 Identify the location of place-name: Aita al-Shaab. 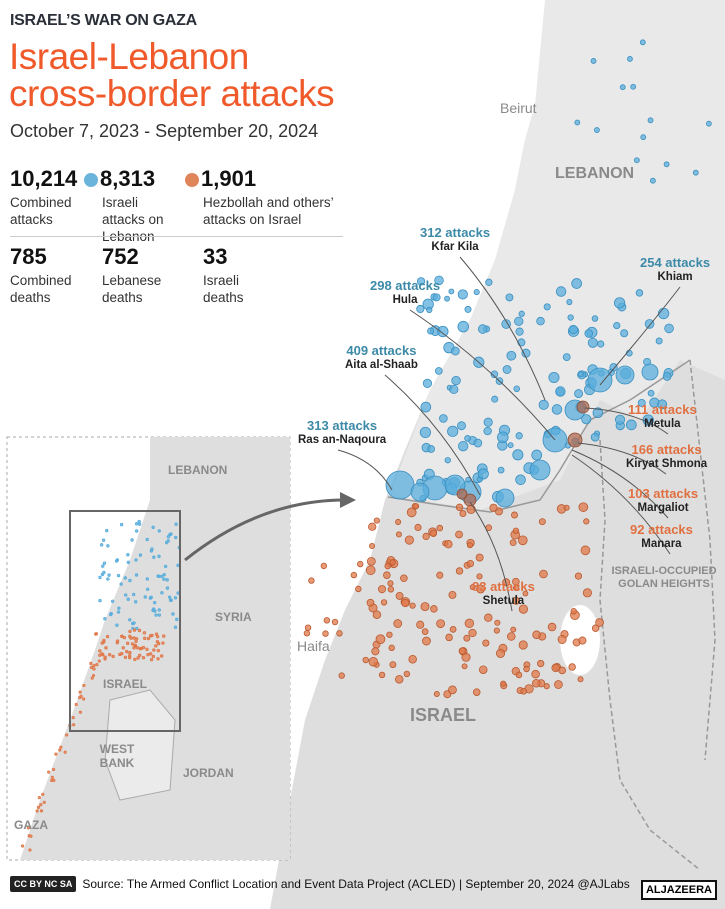
(381, 365).